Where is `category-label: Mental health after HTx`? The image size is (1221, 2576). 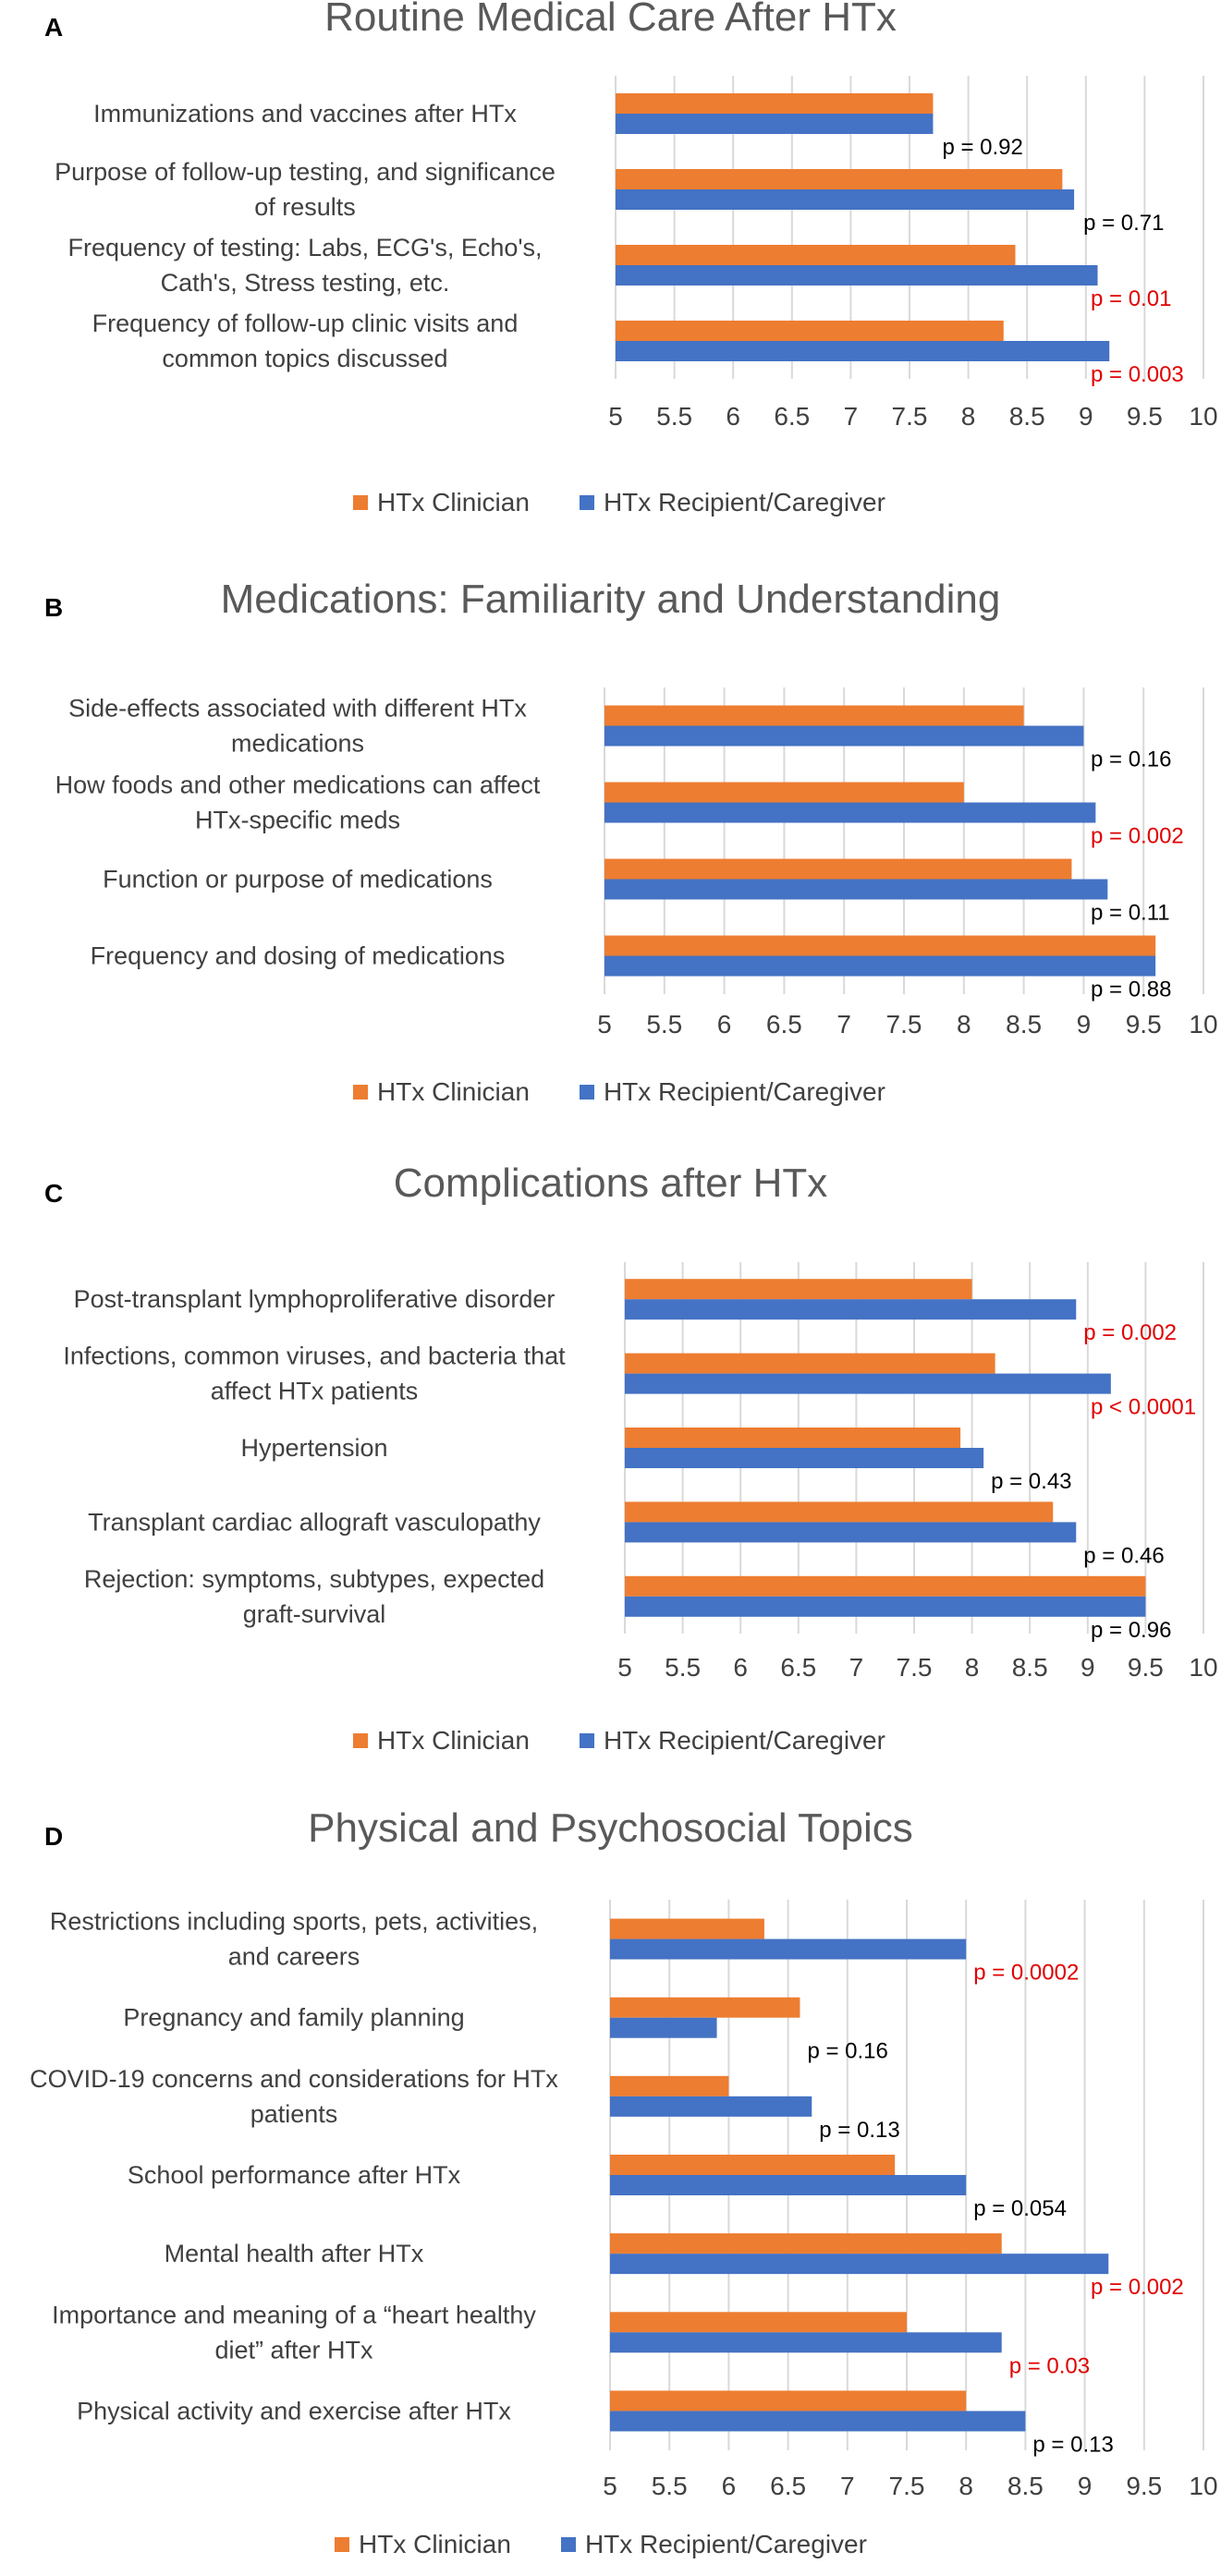
category-label: Mental health after HTx is located at coordinates (294, 2253).